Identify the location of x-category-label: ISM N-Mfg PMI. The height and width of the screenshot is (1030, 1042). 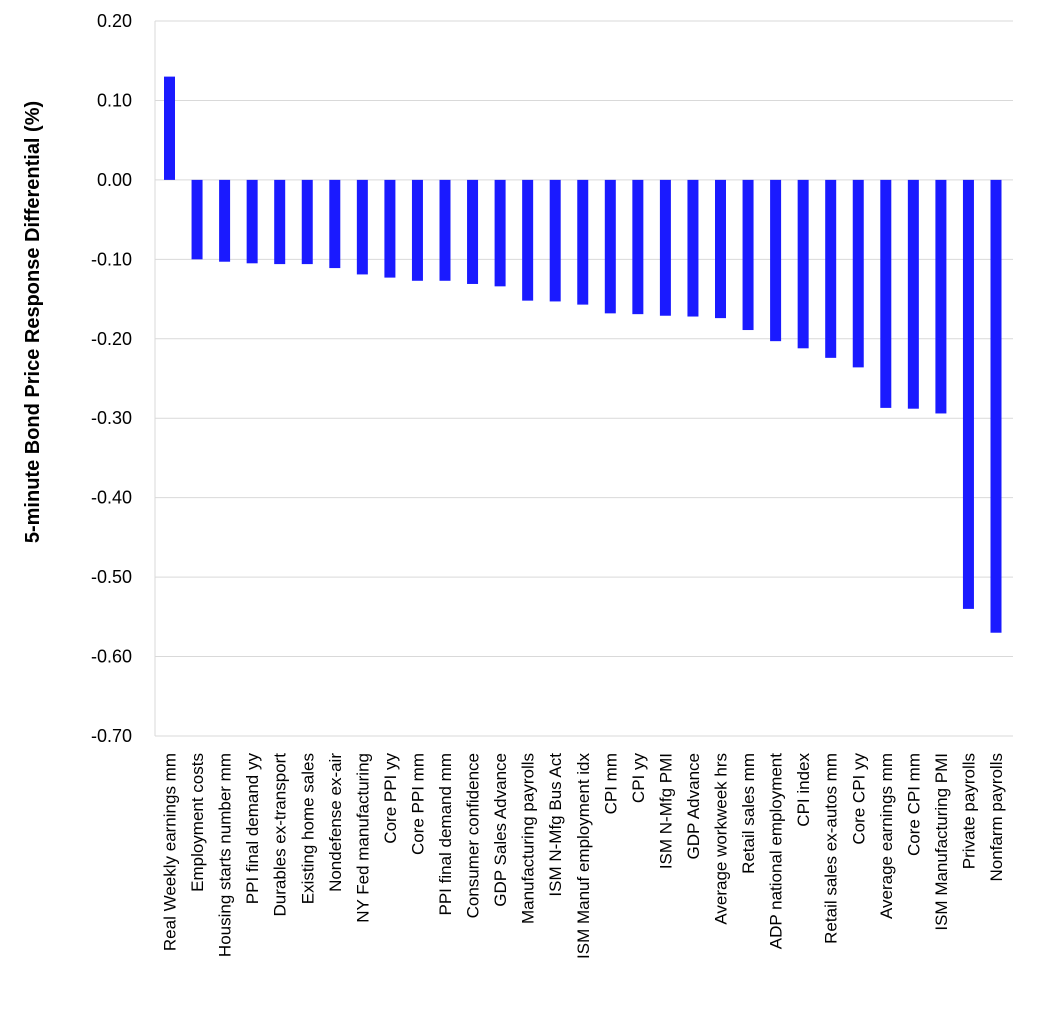
(665, 811).